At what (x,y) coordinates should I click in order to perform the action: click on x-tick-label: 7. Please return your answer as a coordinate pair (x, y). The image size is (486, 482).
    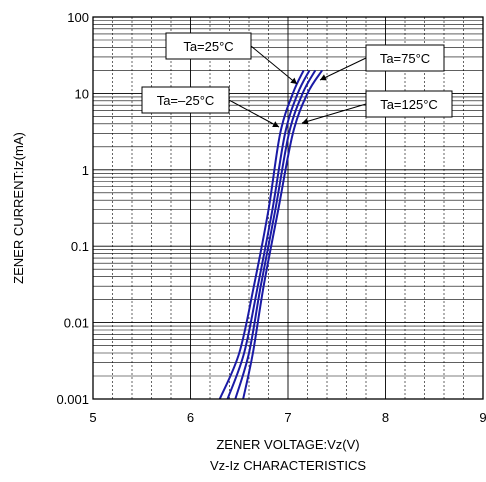
    Looking at the image, I should click on (287, 417).